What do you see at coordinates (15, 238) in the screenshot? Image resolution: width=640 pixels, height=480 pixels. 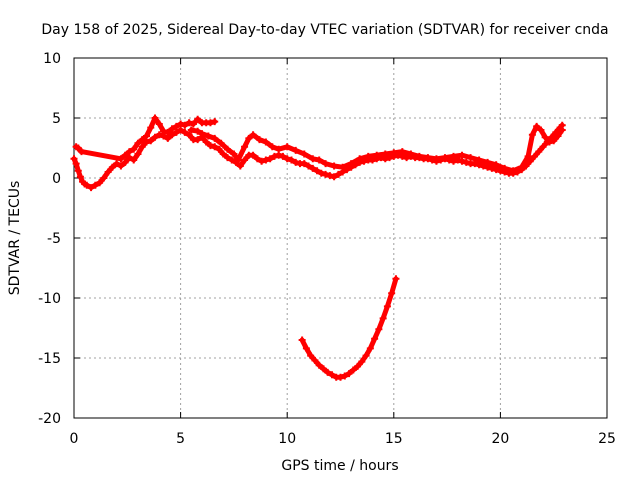 I see `y-axis-label: SDTVAR / TECUs` at bounding box center [15, 238].